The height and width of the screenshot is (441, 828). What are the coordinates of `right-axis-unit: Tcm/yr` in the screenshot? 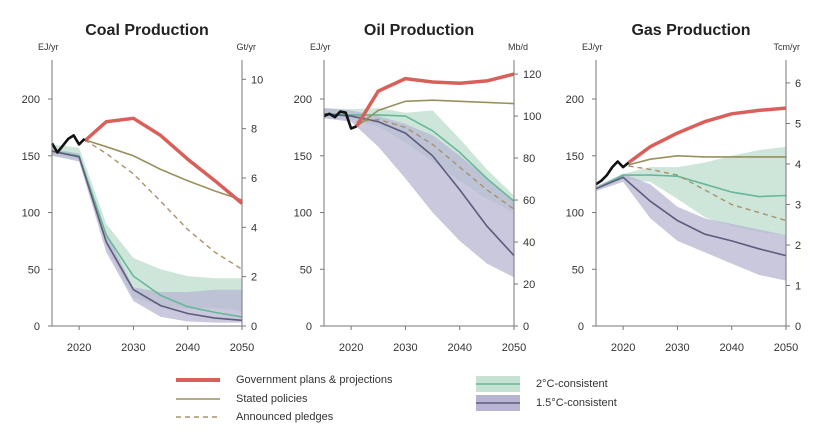 It's located at (787, 47).